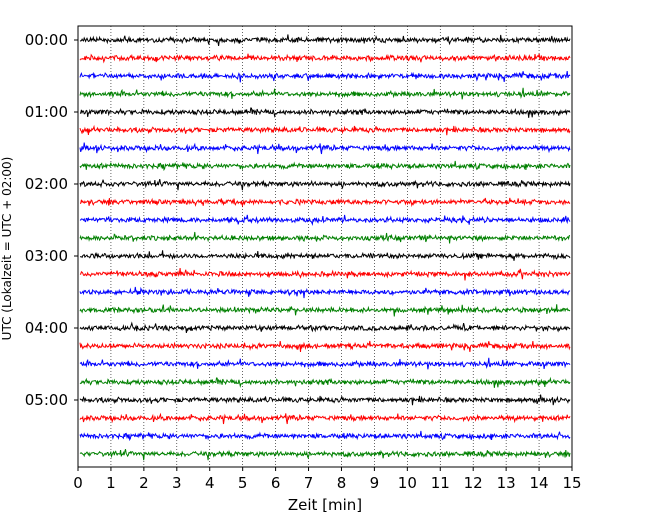 This screenshot has width=650, height=520. Describe the element at coordinates (276, 483) in the screenshot. I see `x-tick-label: 6` at that location.